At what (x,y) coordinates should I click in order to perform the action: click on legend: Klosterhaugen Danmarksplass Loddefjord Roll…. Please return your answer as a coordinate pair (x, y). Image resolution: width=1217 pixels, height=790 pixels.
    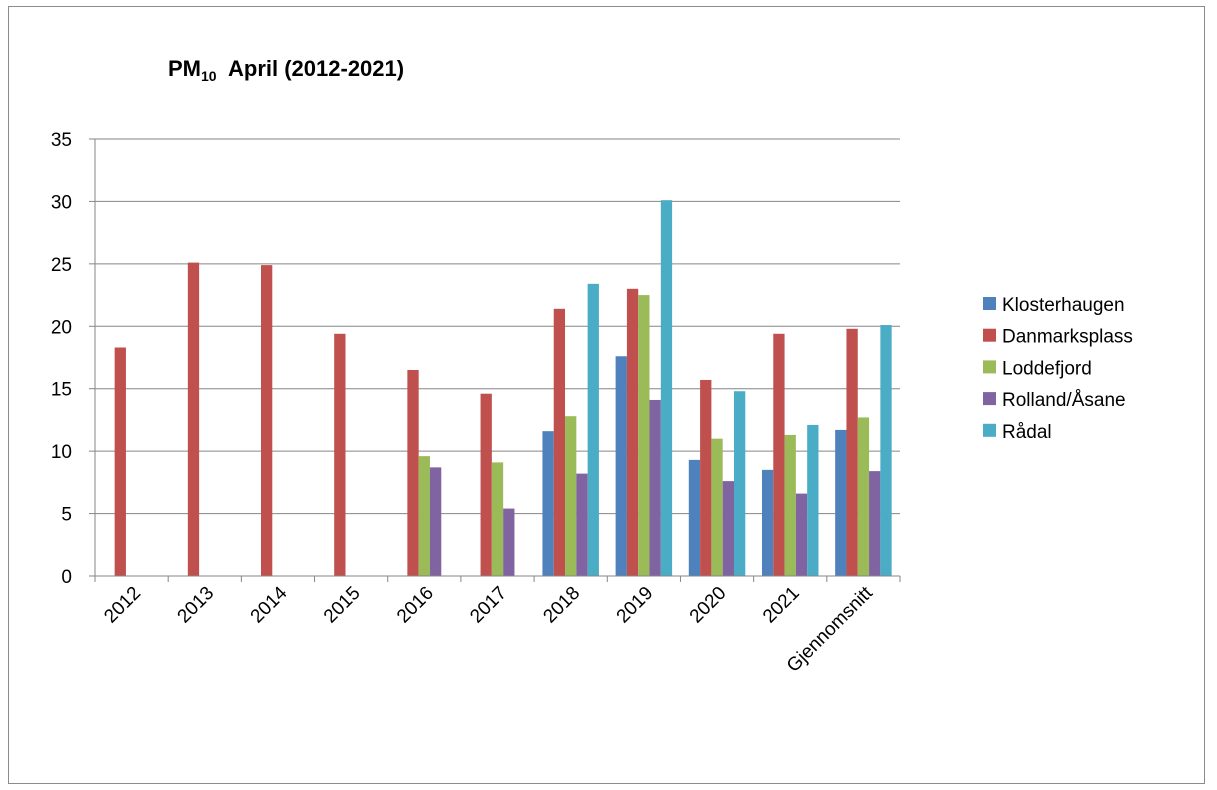
    Looking at the image, I should click on (1058, 369).